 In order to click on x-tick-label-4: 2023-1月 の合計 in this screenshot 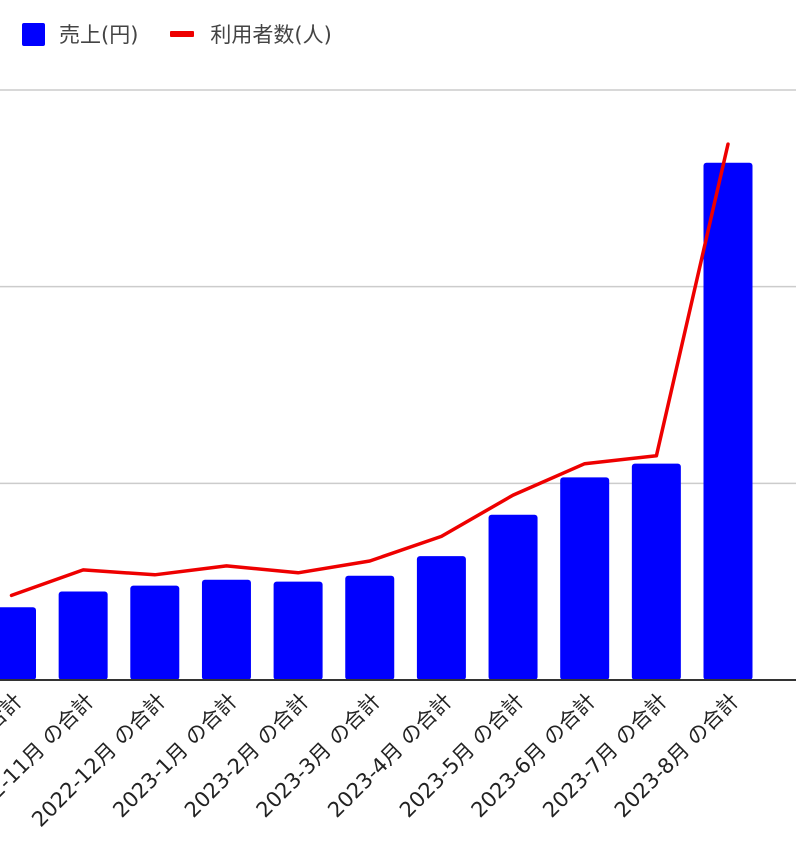, I will do `click(175, 756)`.